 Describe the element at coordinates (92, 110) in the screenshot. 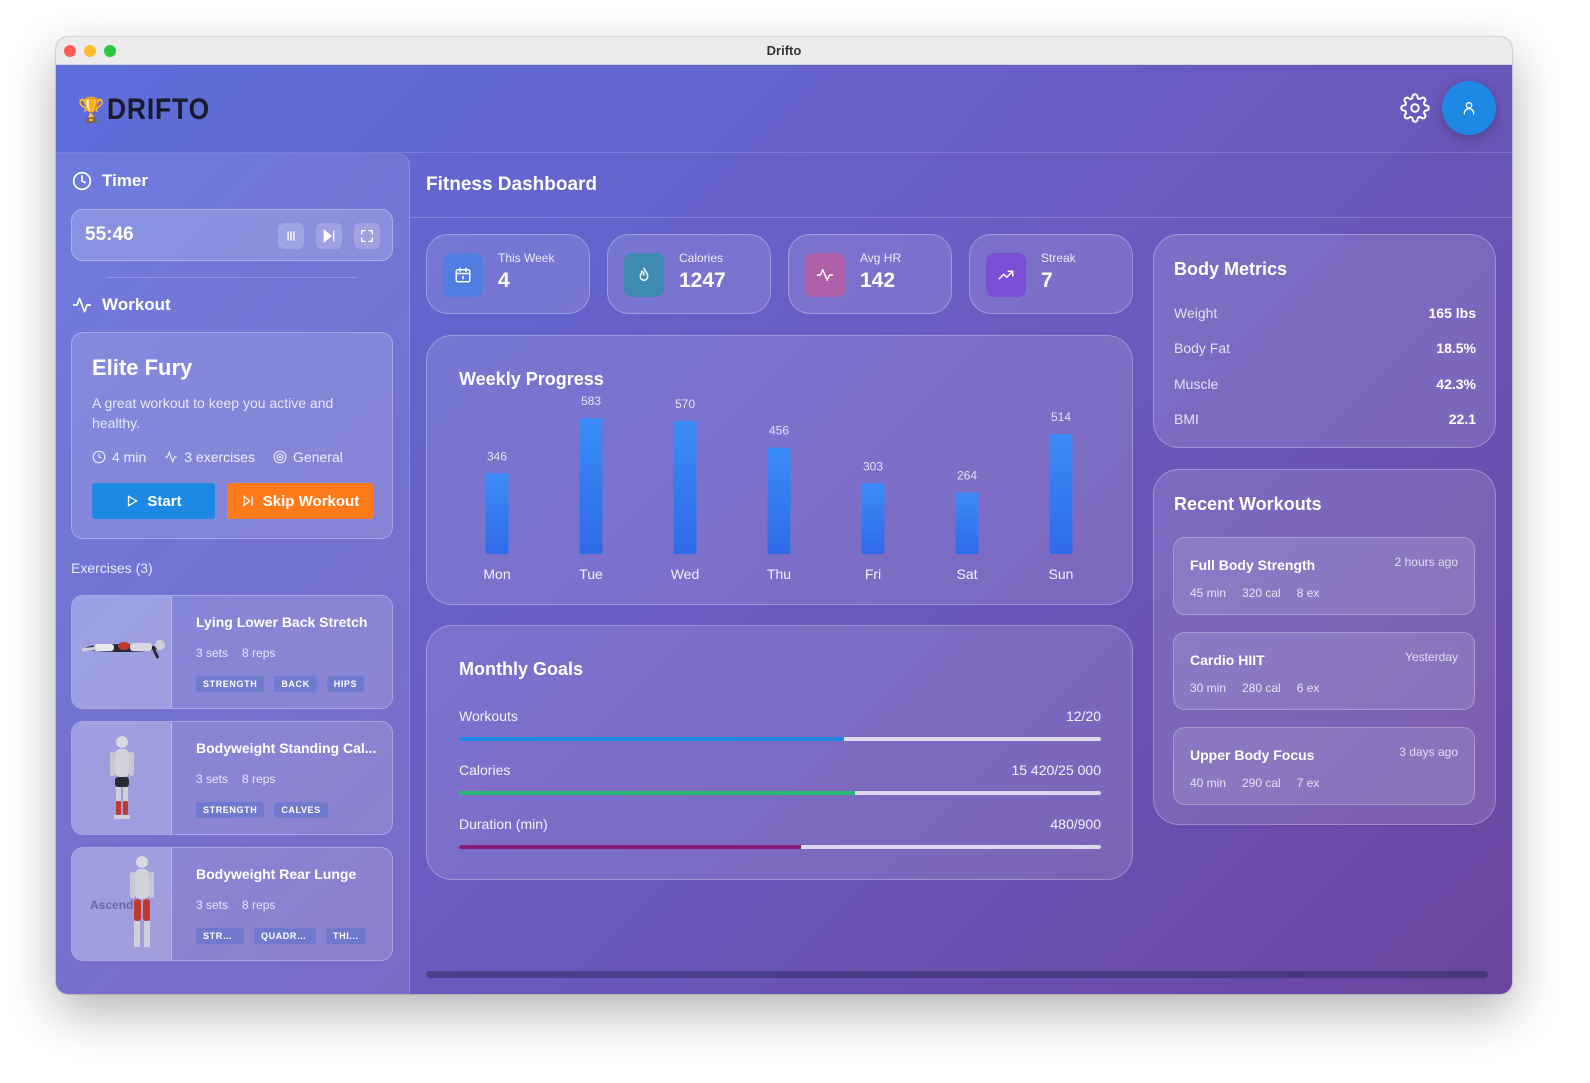

I see `trophy-icon: 🏆` at that location.